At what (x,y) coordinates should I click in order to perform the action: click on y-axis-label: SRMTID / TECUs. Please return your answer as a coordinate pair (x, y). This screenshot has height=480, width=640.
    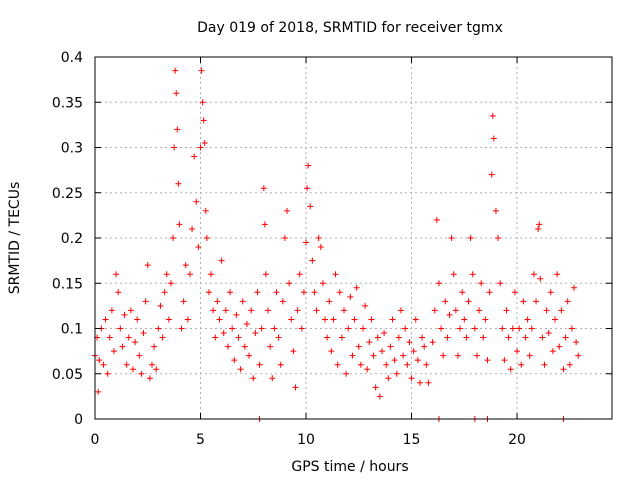
    Looking at the image, I should click on (15, 238).